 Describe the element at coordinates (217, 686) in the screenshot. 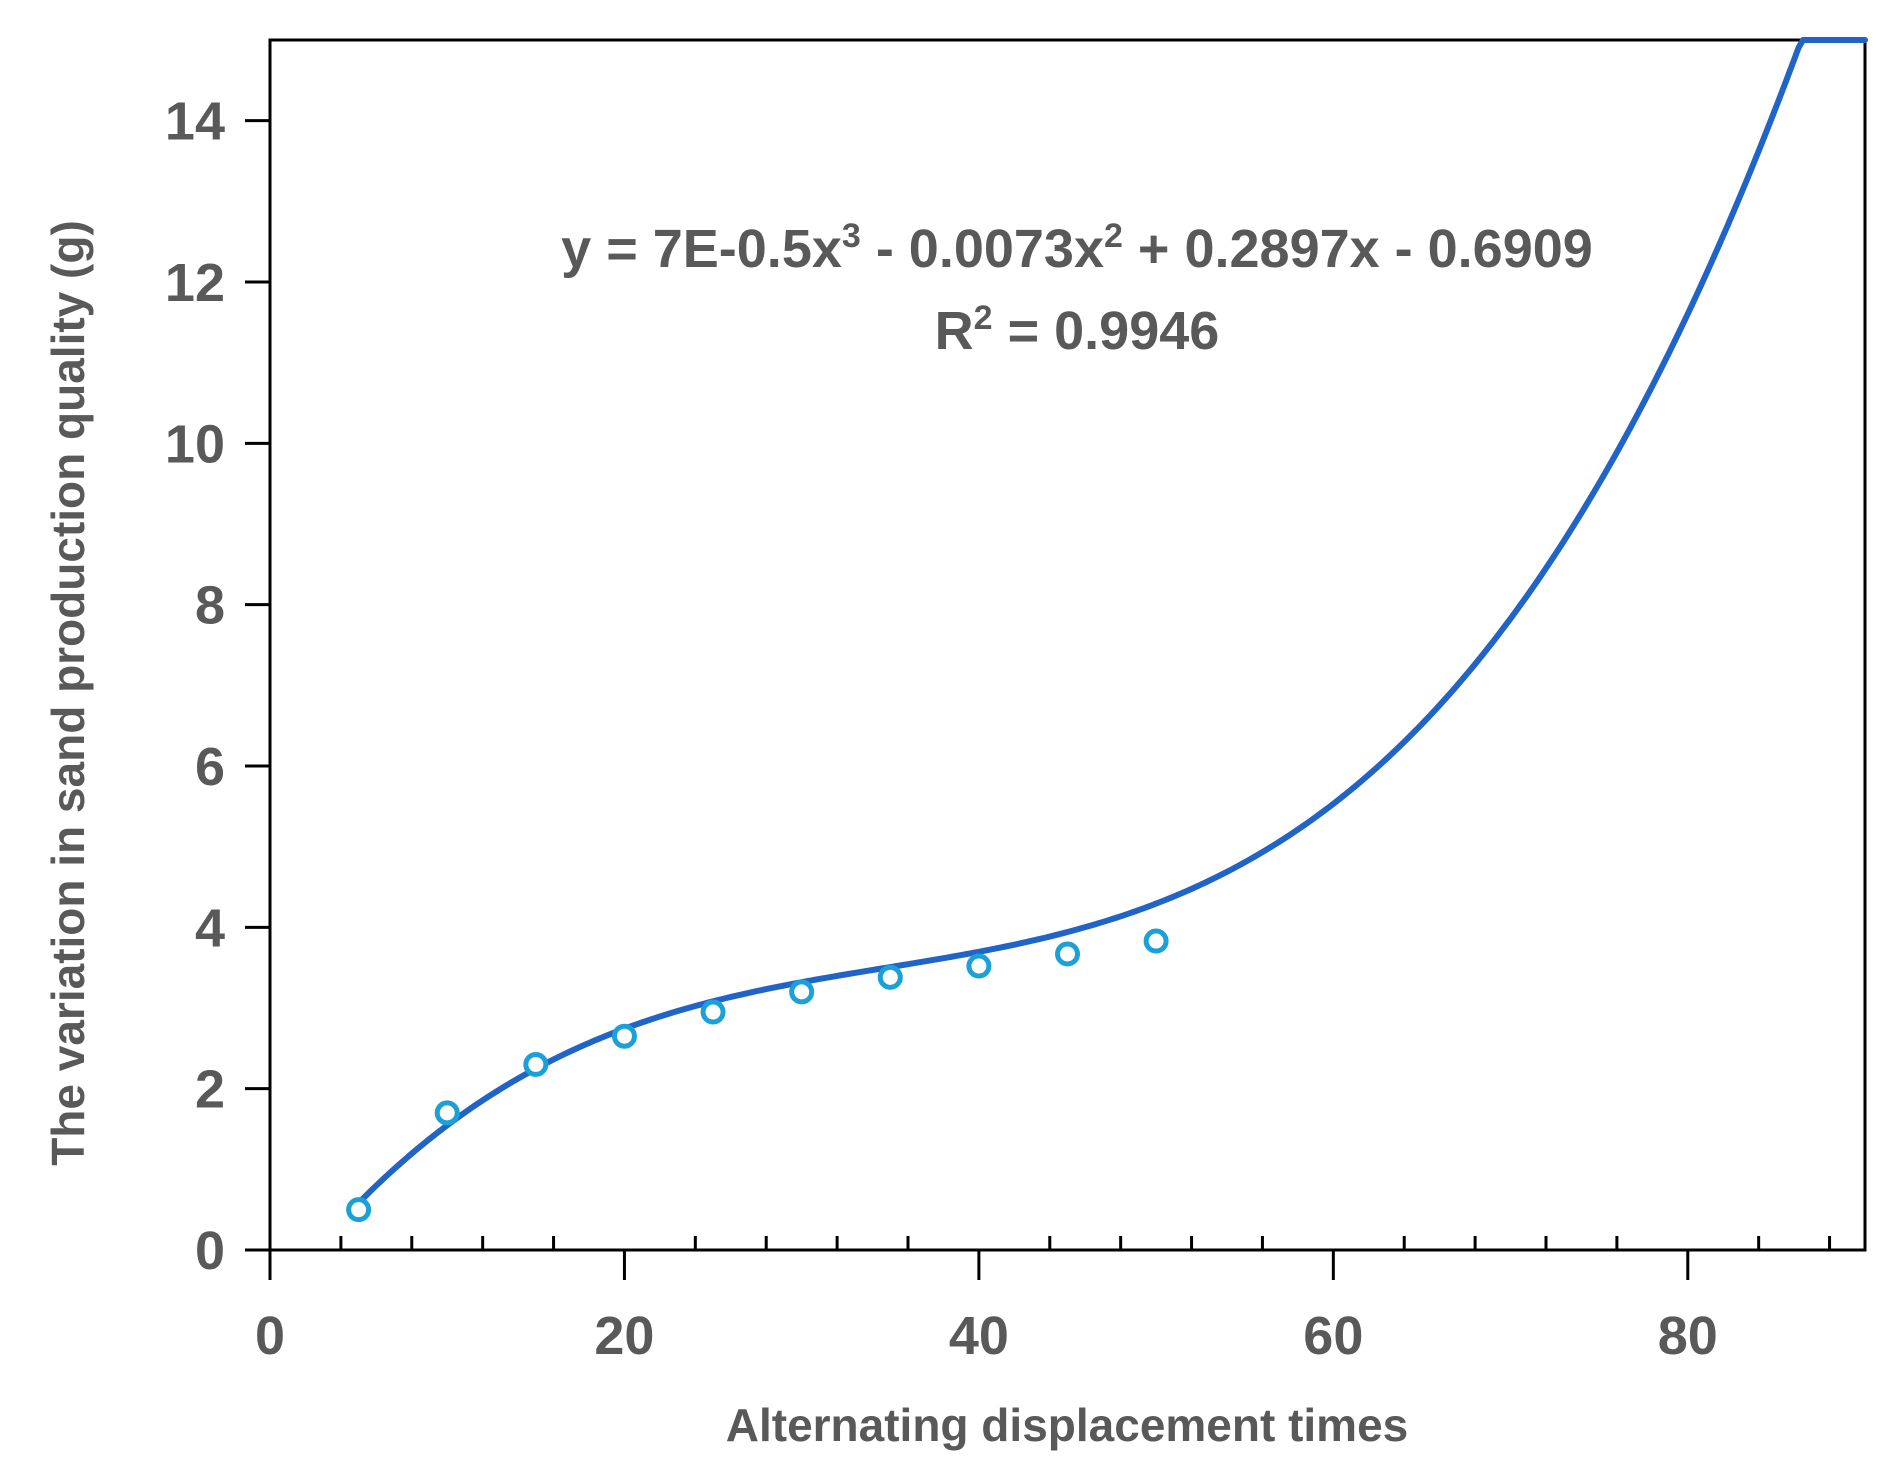

I see `y-axis-ticks: 0 2 4 6 8 10 12 14` at that location.